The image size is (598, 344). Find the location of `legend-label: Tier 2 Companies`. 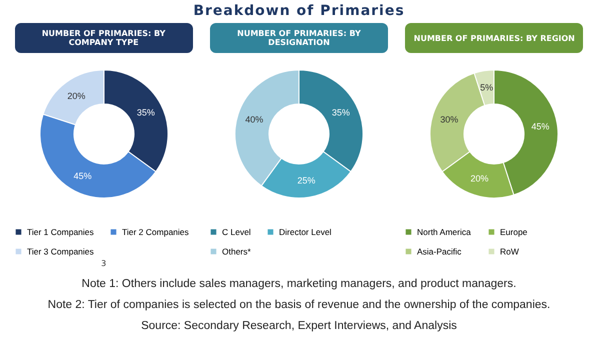

legend-label: Tier 2 Companies is located at coordinates (155, 231).